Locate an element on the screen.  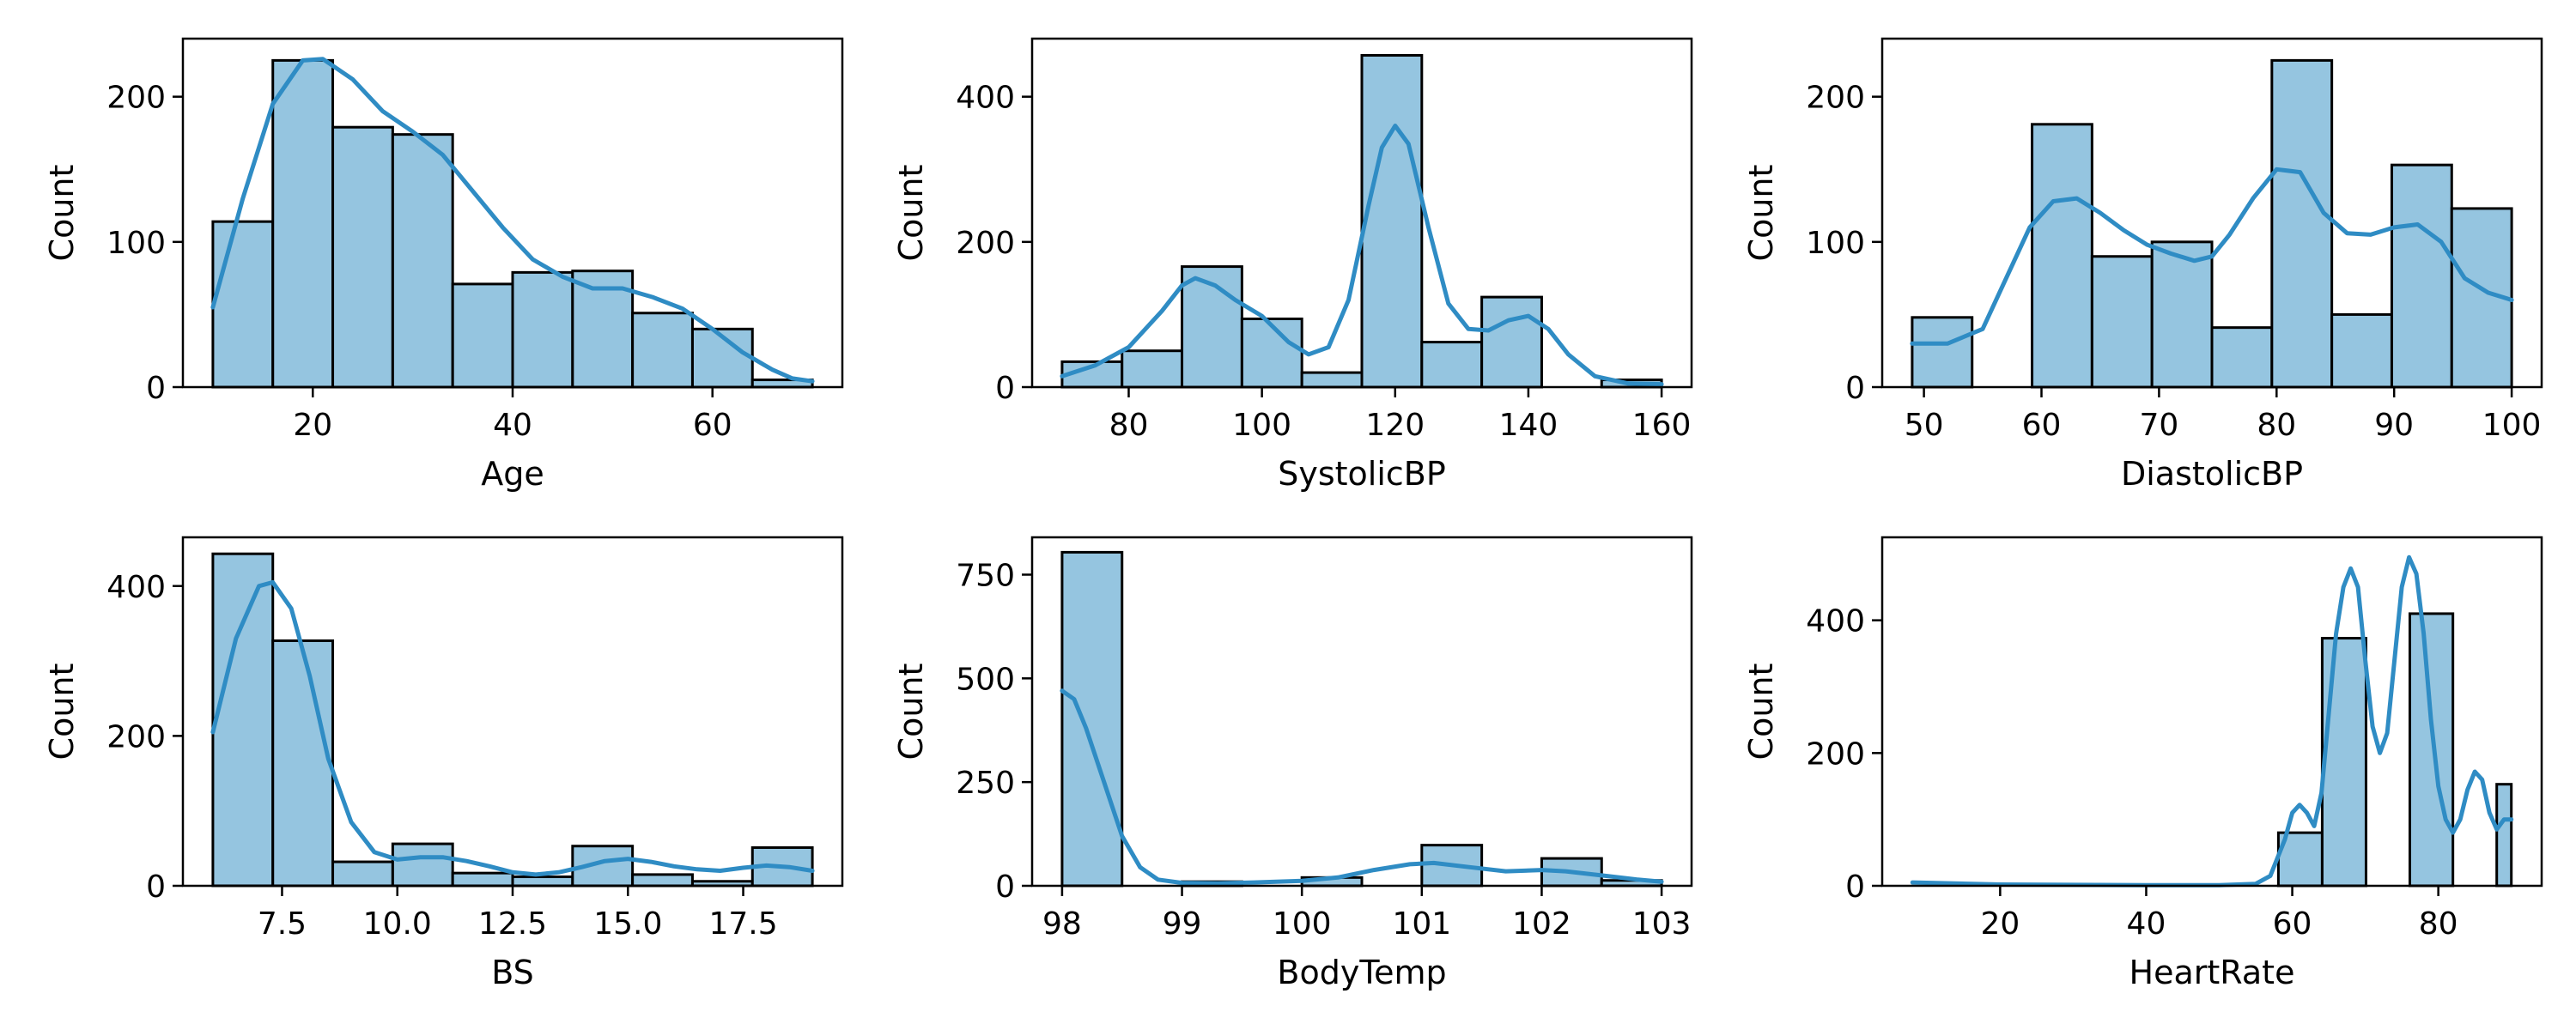
diastolicbp-xtick-label-4: 90 is located at coordinates (2394, 425).